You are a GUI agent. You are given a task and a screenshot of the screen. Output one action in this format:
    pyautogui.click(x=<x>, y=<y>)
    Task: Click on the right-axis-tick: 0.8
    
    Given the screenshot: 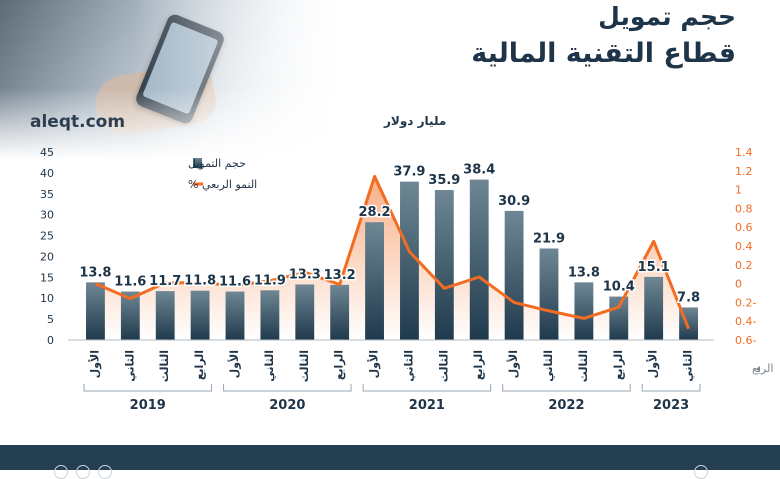 What is the action you would take?
    pyautogui.click(x=744, y=208)
    